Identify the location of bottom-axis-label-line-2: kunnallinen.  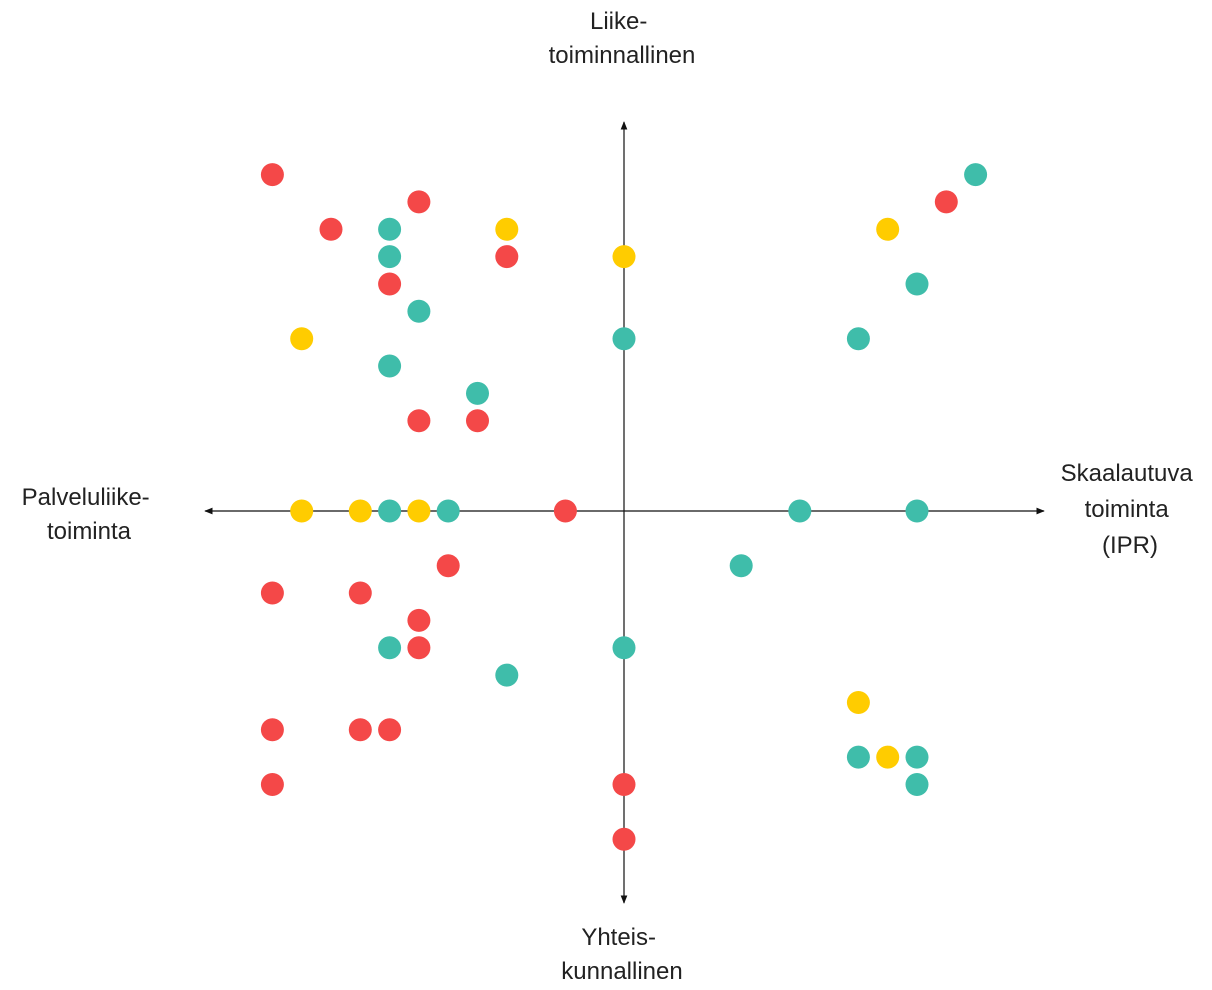
(621, 971).